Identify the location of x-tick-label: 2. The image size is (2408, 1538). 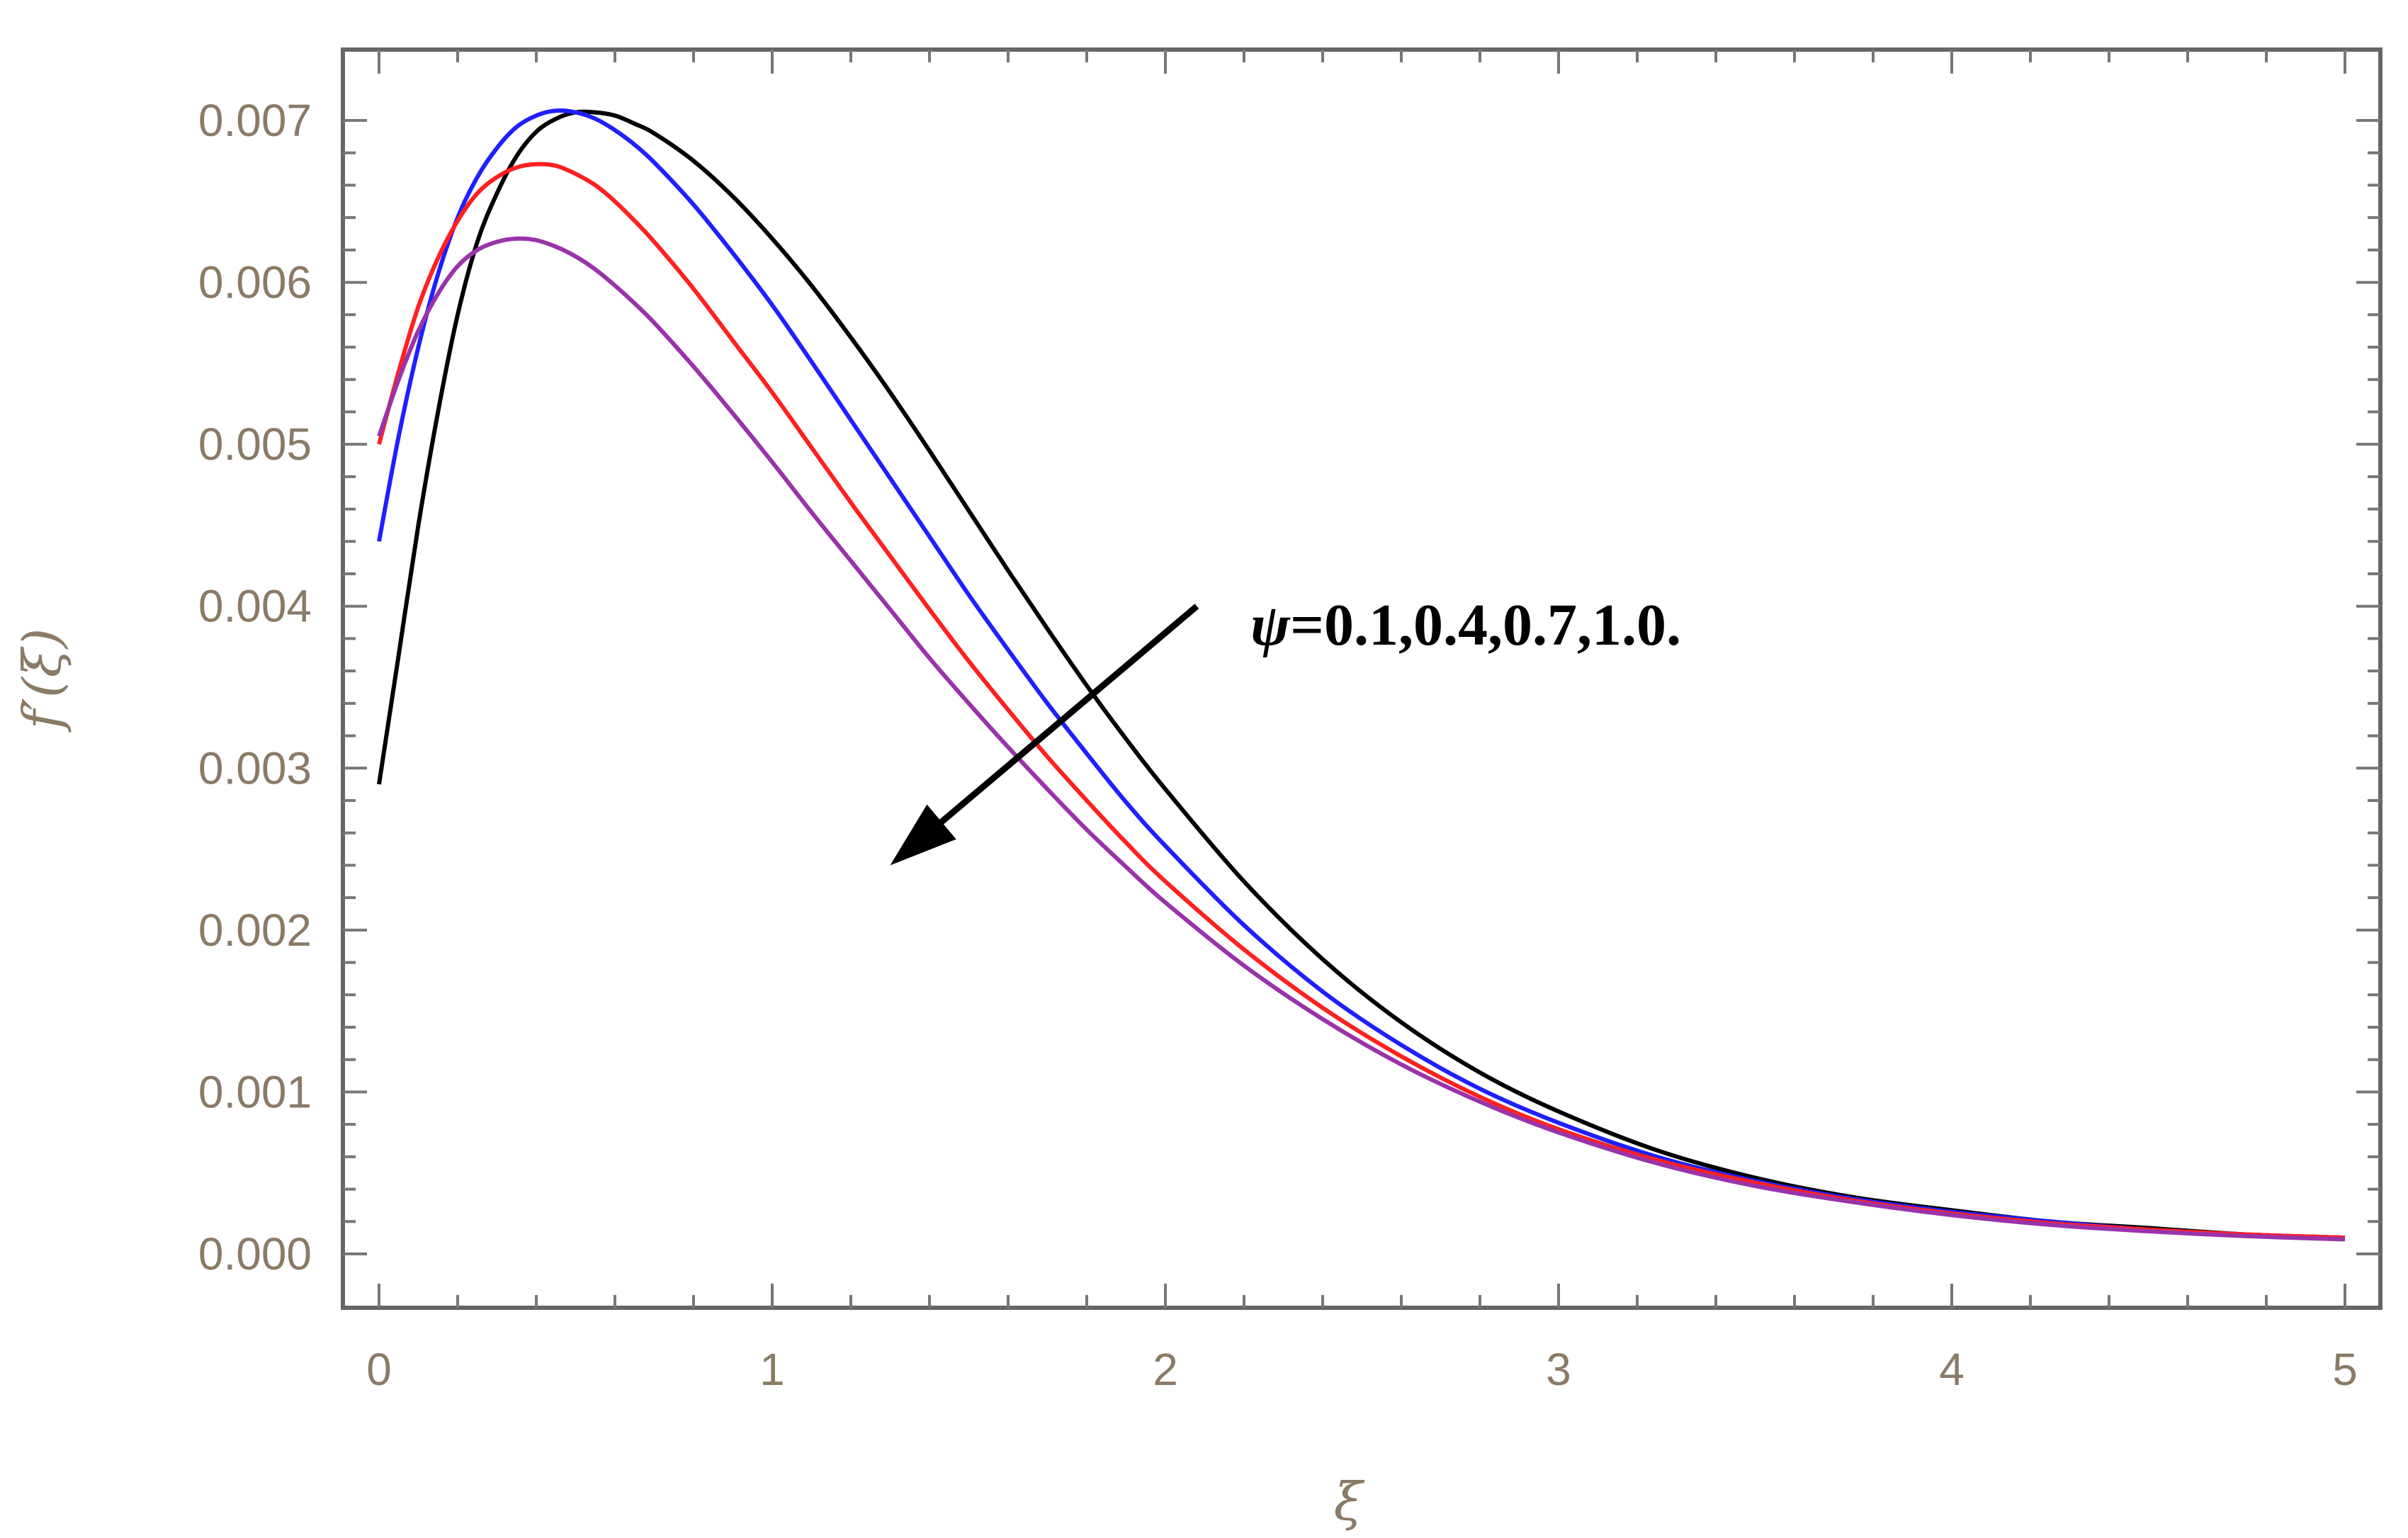
(1165, 1369).